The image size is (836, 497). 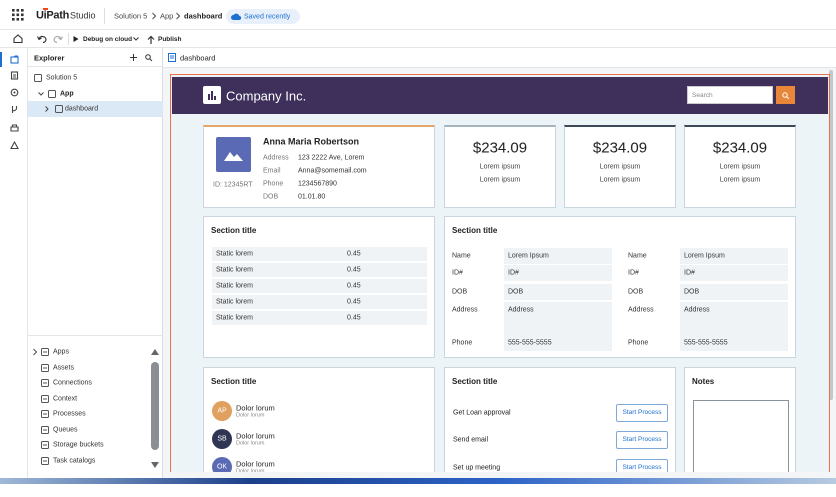 What do you see at coordinates (702, 95) in the screenshot?
I see `search-placeholder: Search` at bounding box center [702, 95].